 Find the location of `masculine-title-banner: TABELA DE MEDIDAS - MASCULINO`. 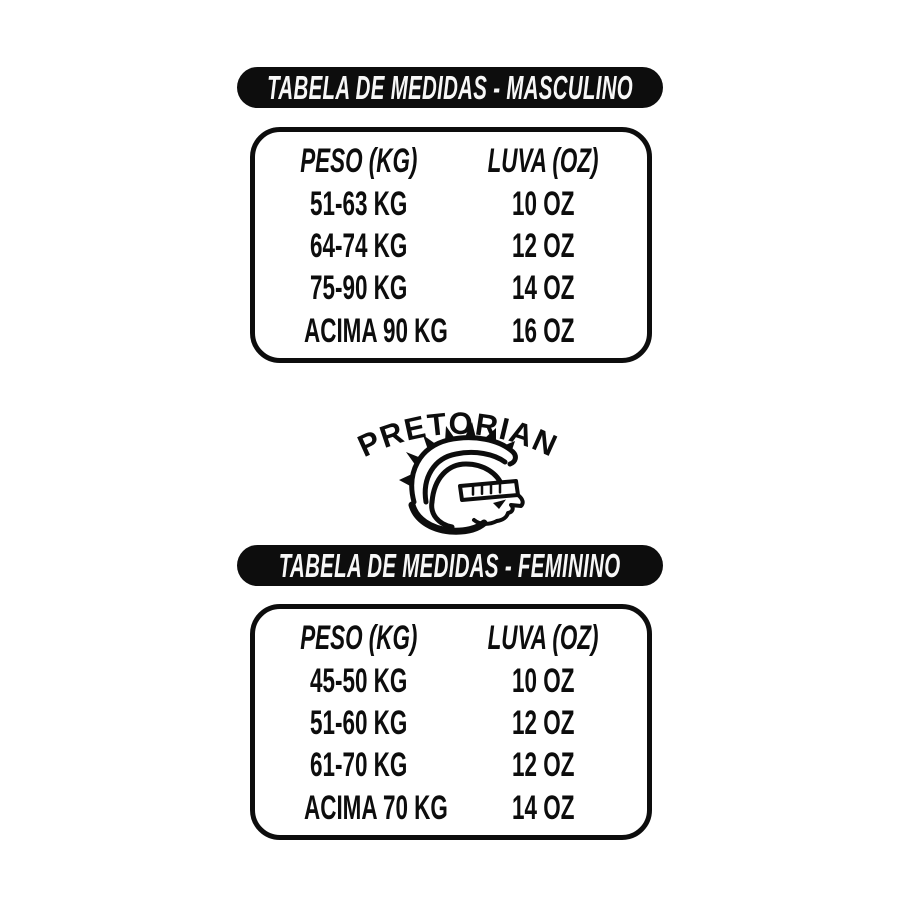

masculine-title-banner: TABELA DE MEDIDAS - MASCULINO is located at coordinates (450, 87).